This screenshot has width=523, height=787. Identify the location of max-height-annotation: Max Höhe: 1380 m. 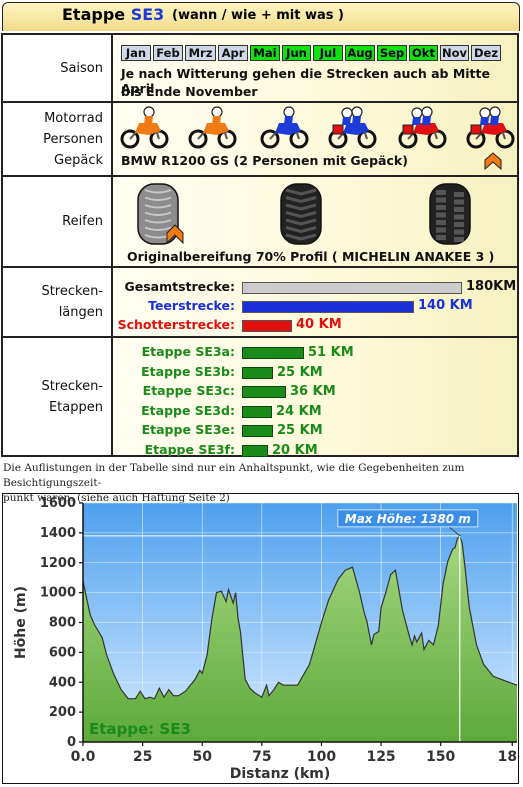
(408, 519).